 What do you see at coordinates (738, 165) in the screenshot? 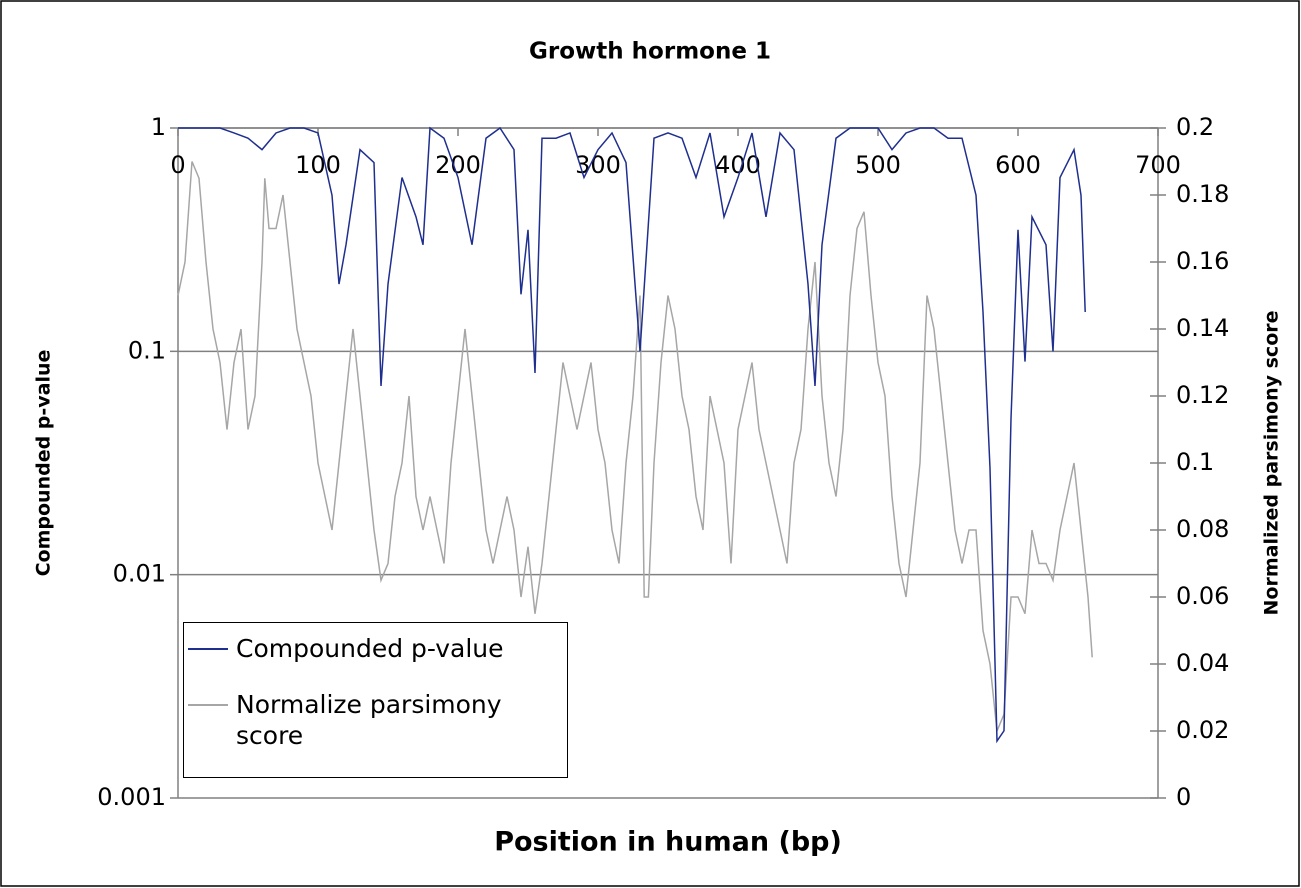
I see `x-tick-label: 400` at bounding box center [738, 165].